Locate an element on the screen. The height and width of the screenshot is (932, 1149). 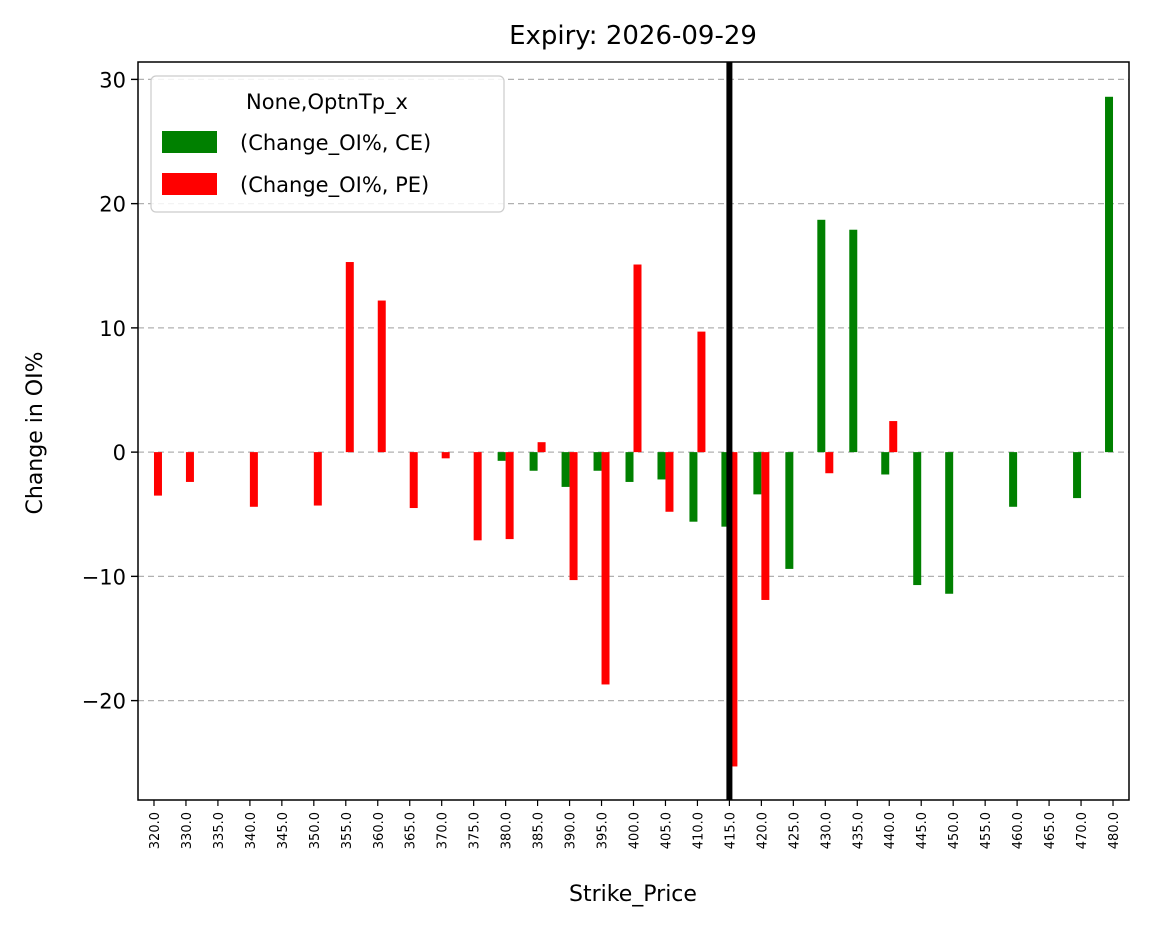
x-tick-label: 380.0 is located at coordinates (507, 830).